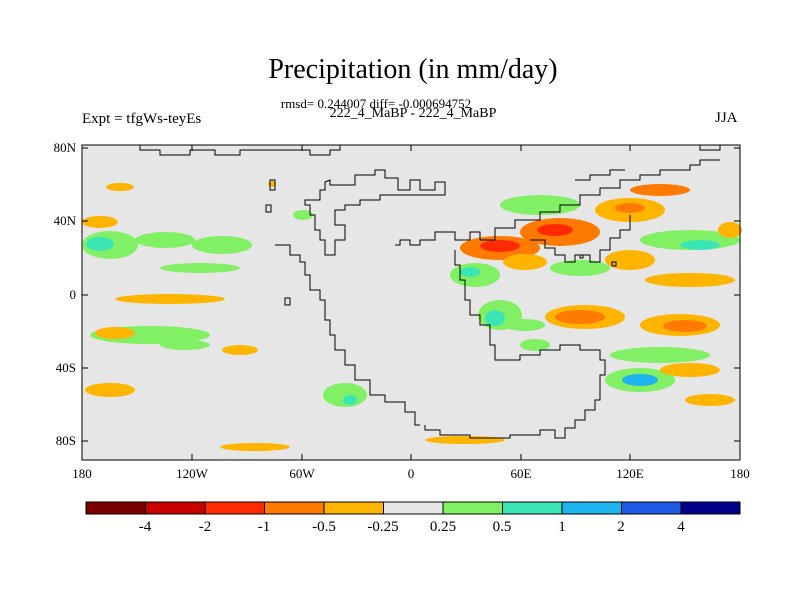 The height and width of the screenshot is (600, 800). What do you see at coordinates (521, 473) in the screenshot?
I see `x-tick-label: 60E` at bounding box center [521, 473].